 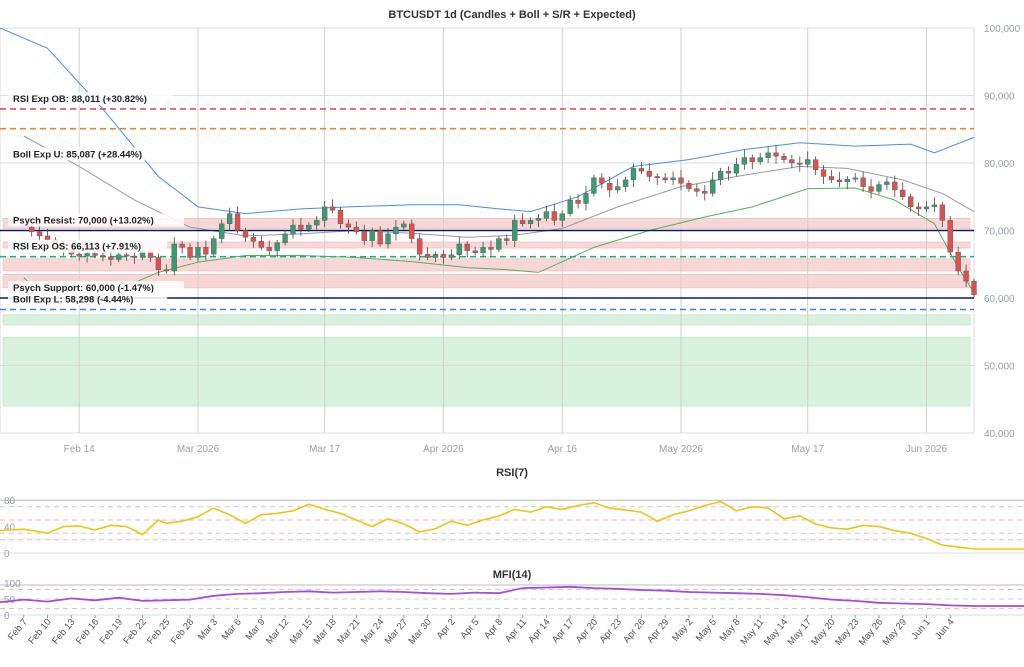 I want to click on mfi-x-tick-label: Feb 28, so click(x=182, y=632).